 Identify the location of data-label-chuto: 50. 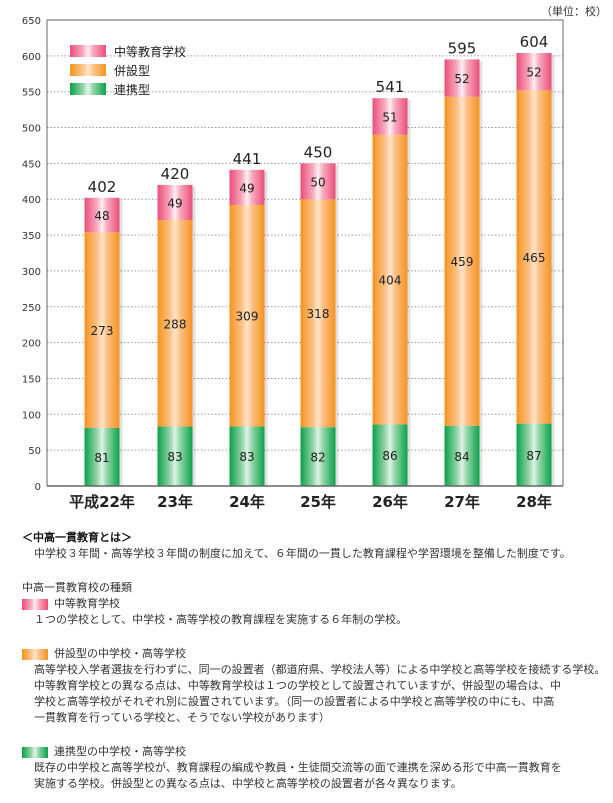
(317, 182).